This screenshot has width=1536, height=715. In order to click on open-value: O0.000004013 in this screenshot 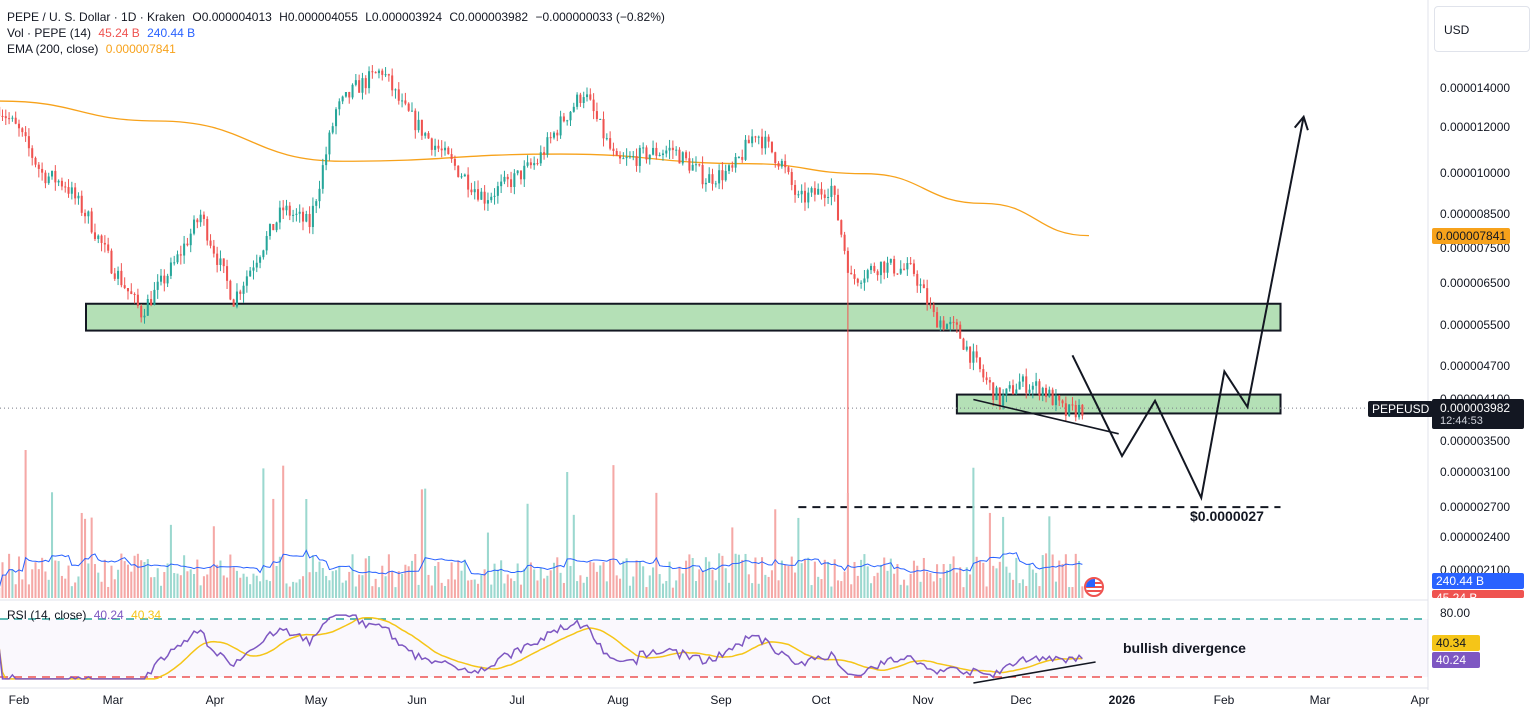, I will do `click(232, 17)`.